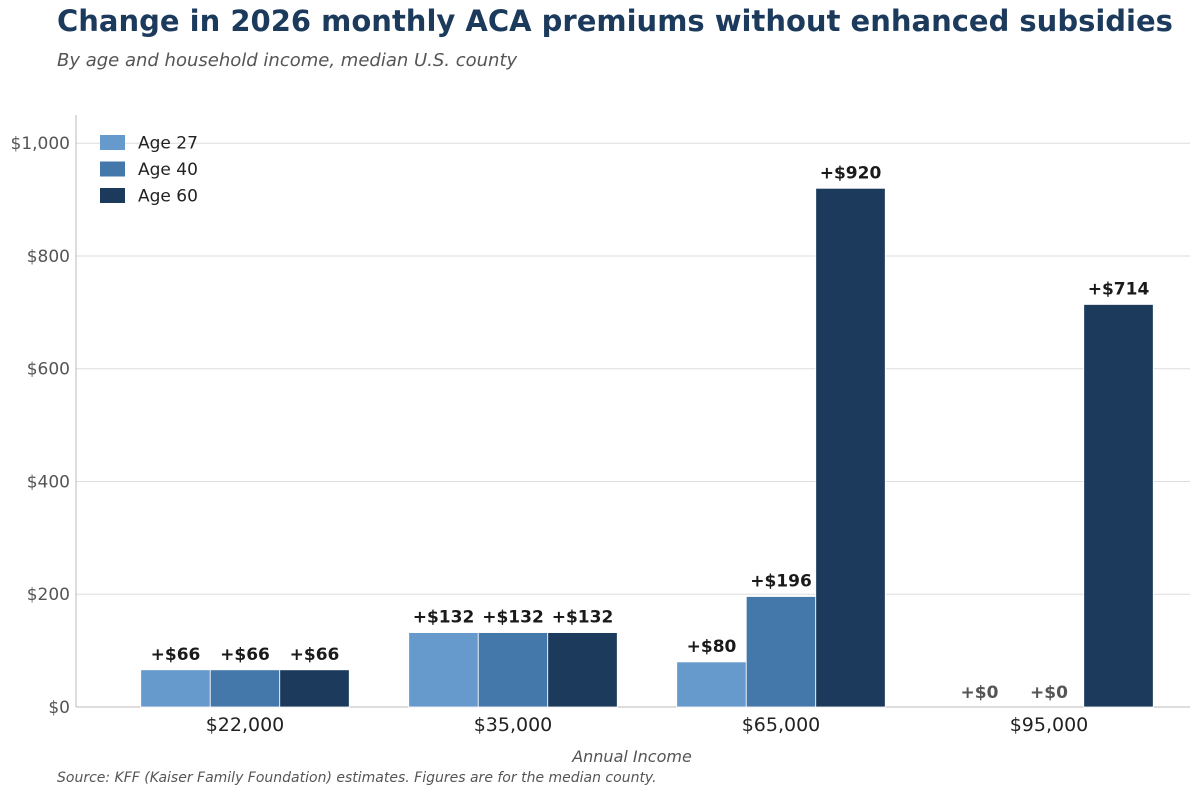 The height and width of the screenshot is (797, 1200). I want to click on data-label: +$80, so click(712, 647).